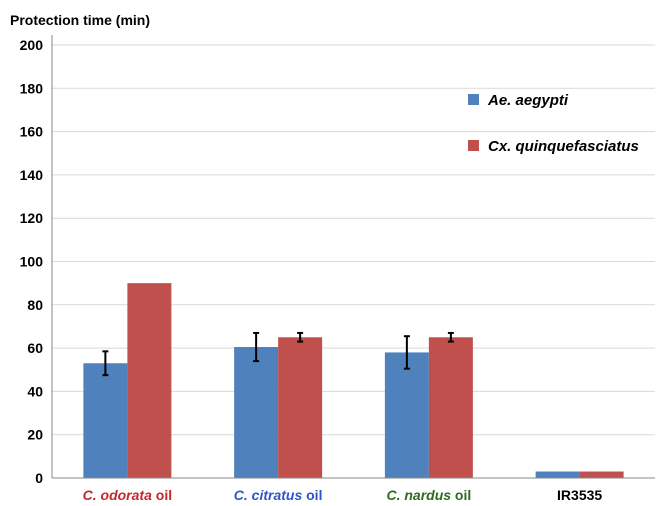 This screenshot has height=506, width=656. I want to click on y-tick-label: 60, so click(35, 348).